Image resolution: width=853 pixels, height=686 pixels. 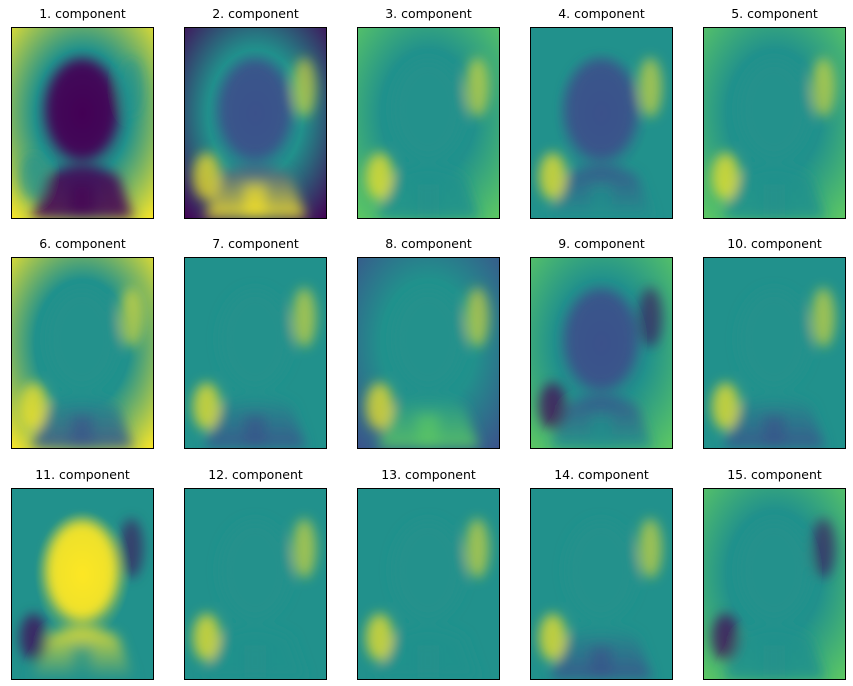 I want to click on component-panel: 15. component, so click(x=774, y=573).